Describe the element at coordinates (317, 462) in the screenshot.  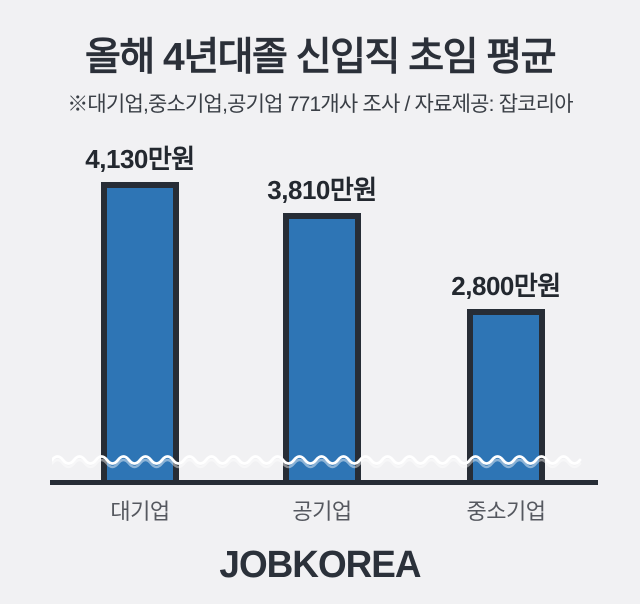
I see `axis-break-wave-icon` at that location.